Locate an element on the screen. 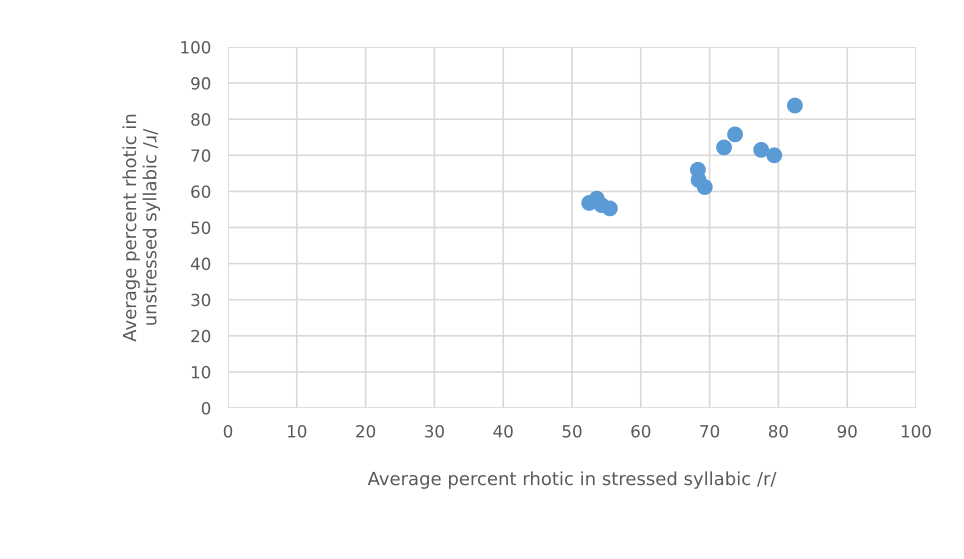  y-tick-label: 0 is located at coordinates (206, 408).